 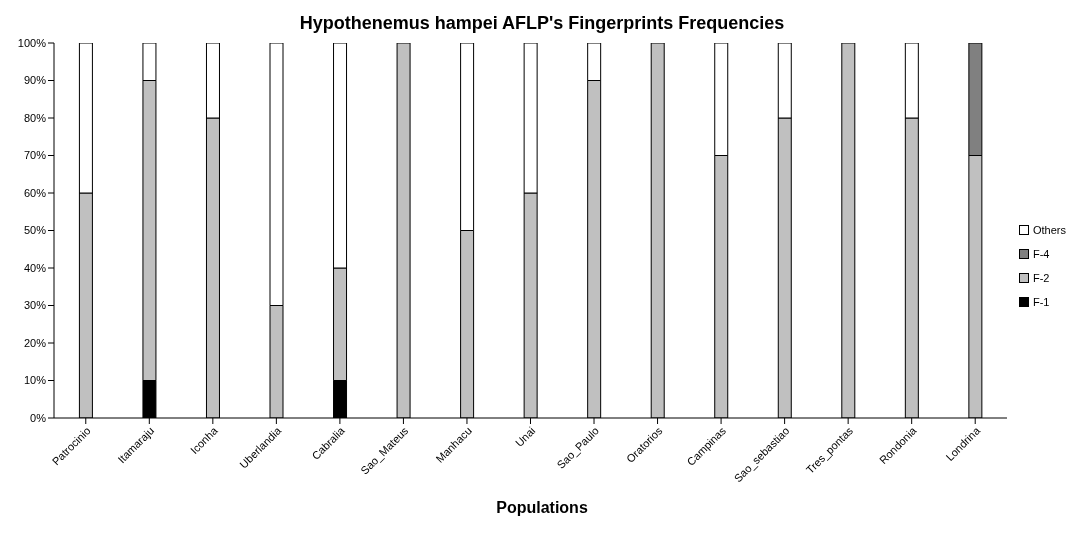 What do you see at coordinates (1041, 277) in the screenshot?
I see `legend-label: F-2` at bounding box center [1041, 277].